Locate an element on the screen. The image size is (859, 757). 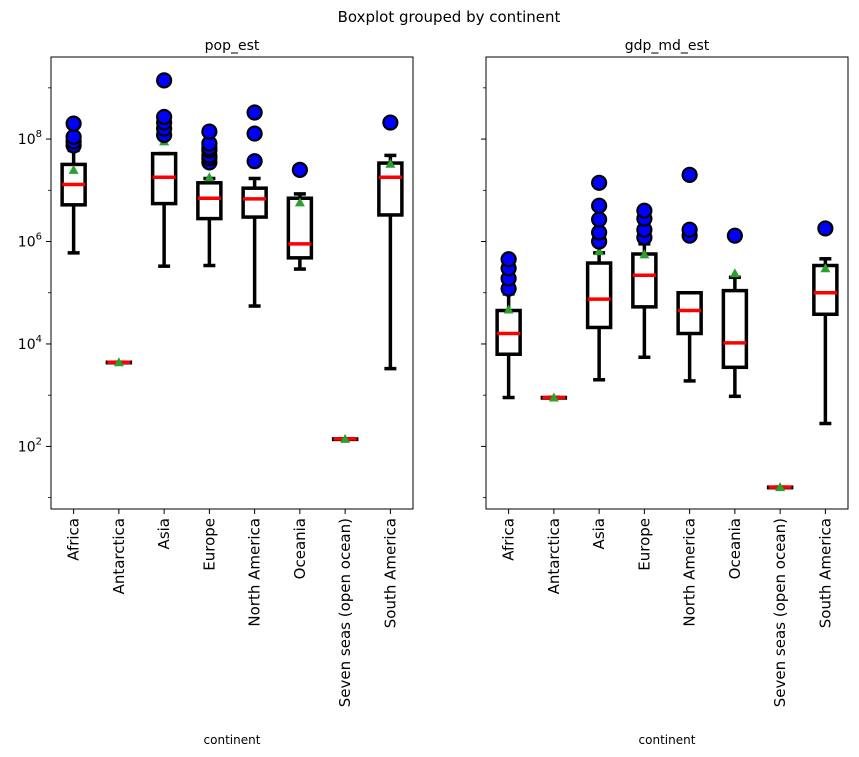
subplot-title: gdp_md_est is located at coordinates (667, 46).